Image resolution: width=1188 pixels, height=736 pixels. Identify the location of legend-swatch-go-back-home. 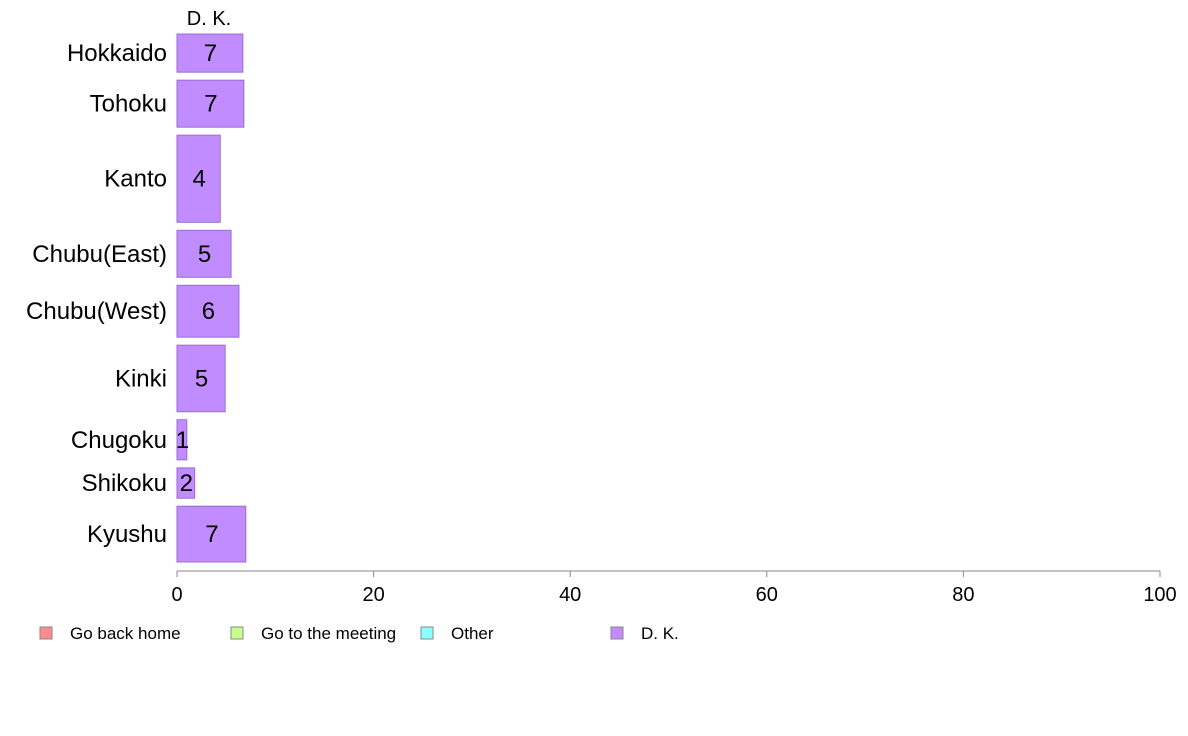
(46, 633).